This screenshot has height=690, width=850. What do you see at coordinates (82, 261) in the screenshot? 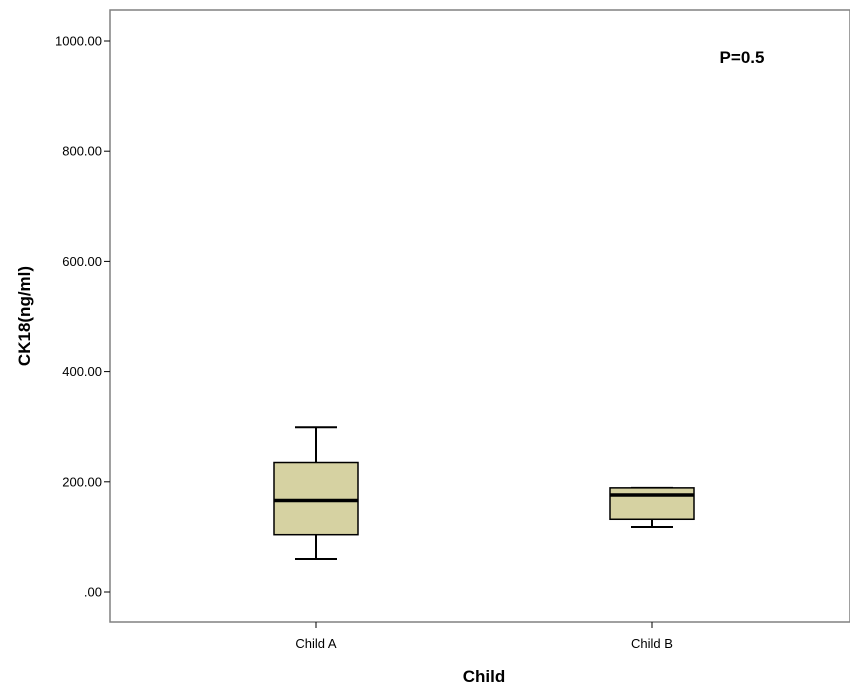
I see `y-tick-label: 600.00` at bounding box center [82, 261].